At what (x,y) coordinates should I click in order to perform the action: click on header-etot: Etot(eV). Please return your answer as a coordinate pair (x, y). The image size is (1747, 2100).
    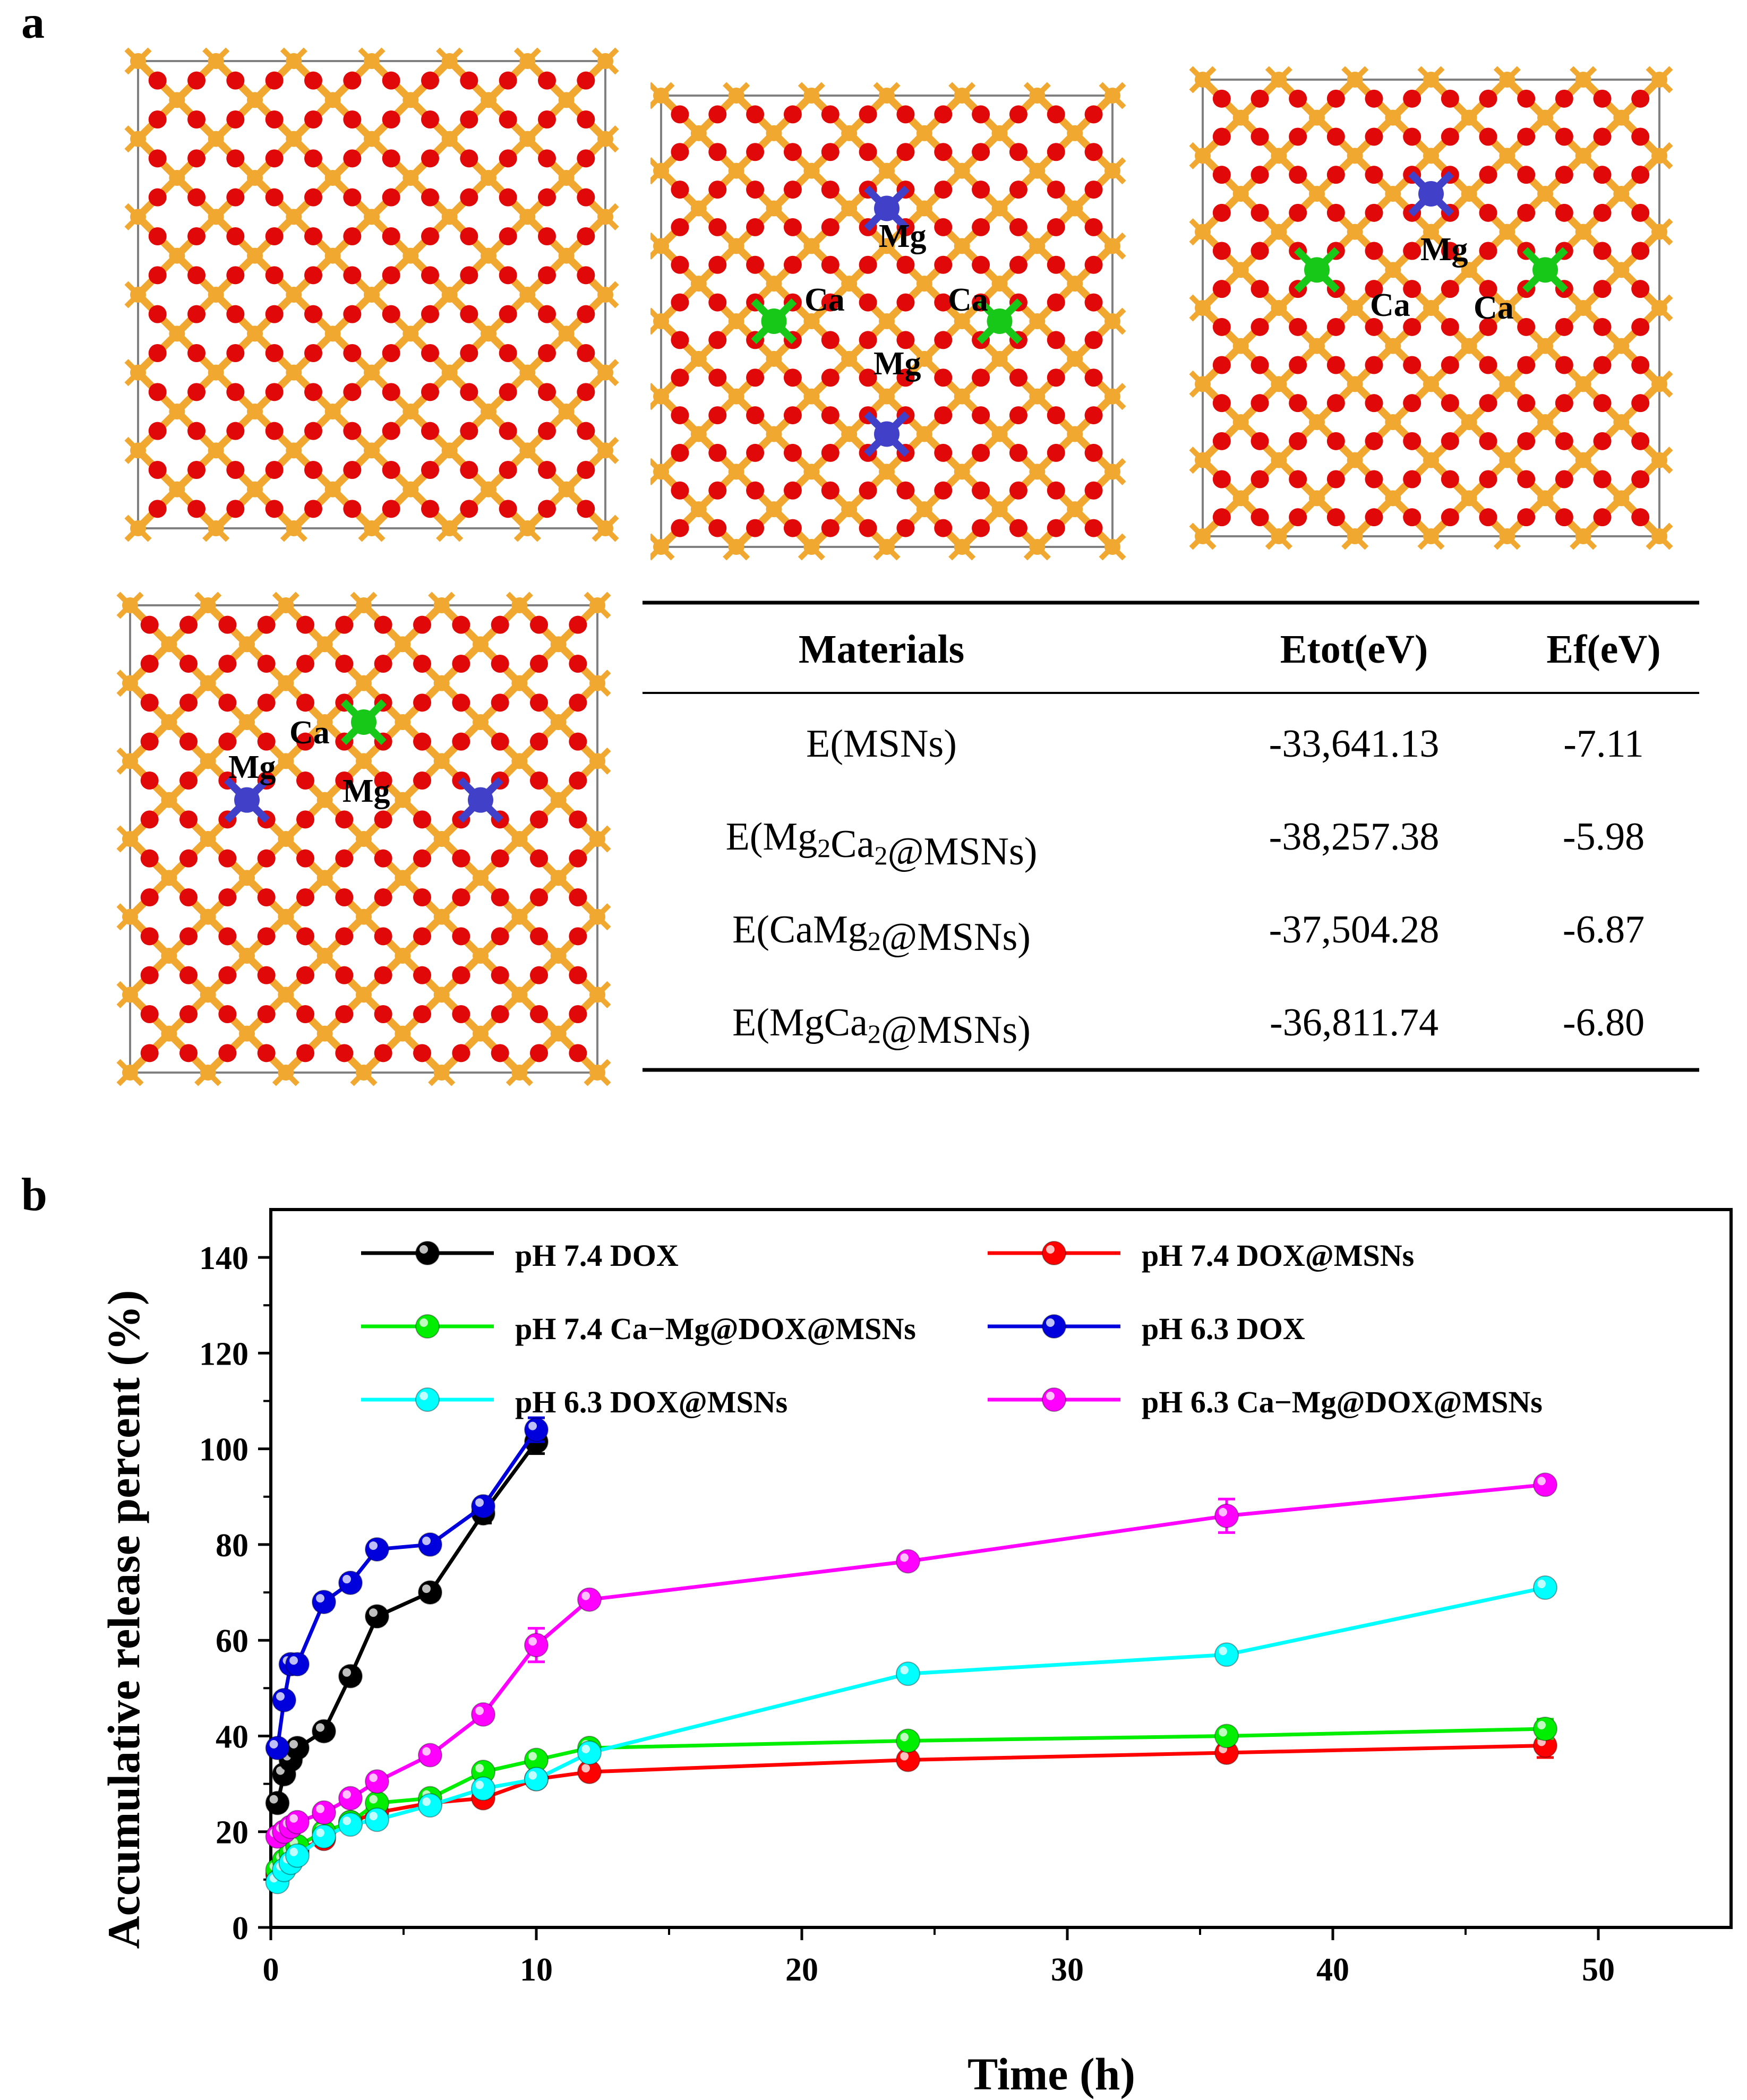
    Looking at the image, I should click on (1354, 649).